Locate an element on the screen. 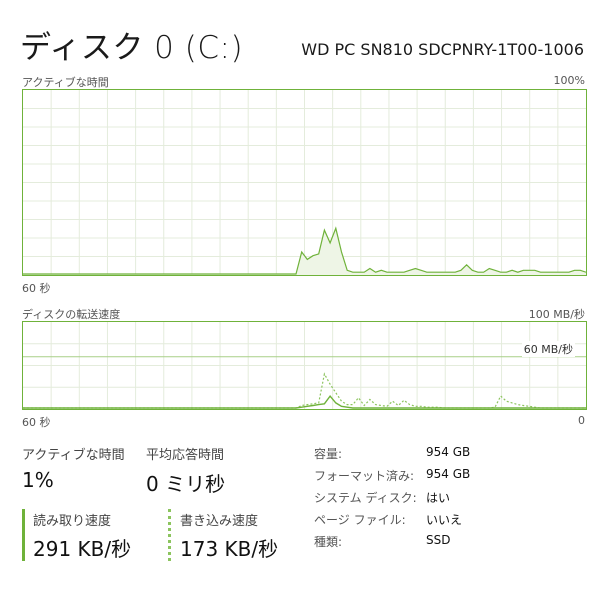 Image resolution: width=600 pixels, height=595 pixels. active-time-line is located at coordinates (304, 250).